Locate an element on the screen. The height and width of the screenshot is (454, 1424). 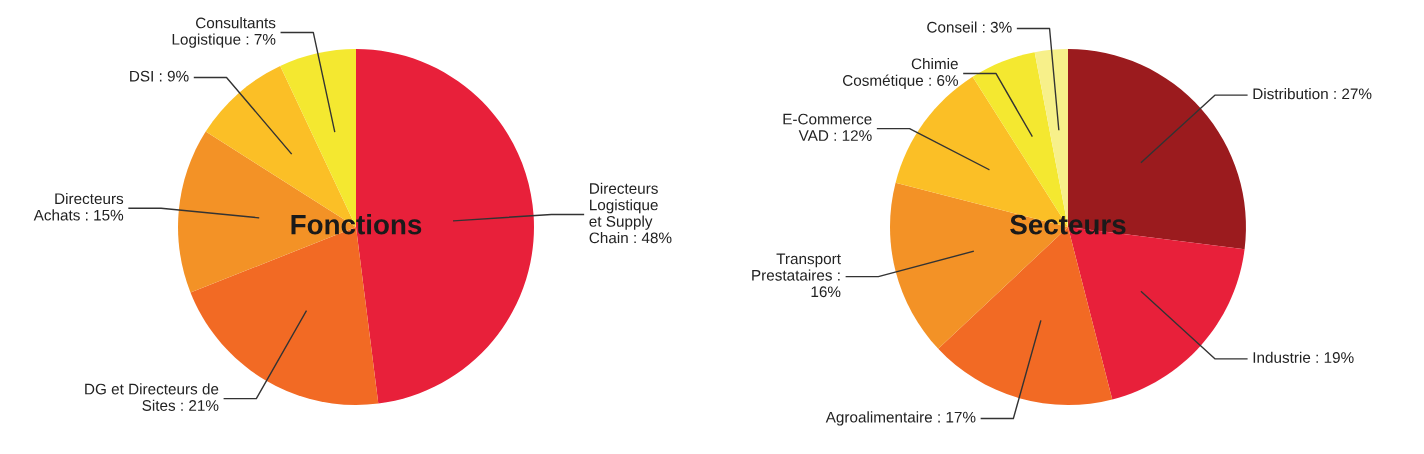
slice-label: Industrie : 19% is located at coordinates (1303, 357).